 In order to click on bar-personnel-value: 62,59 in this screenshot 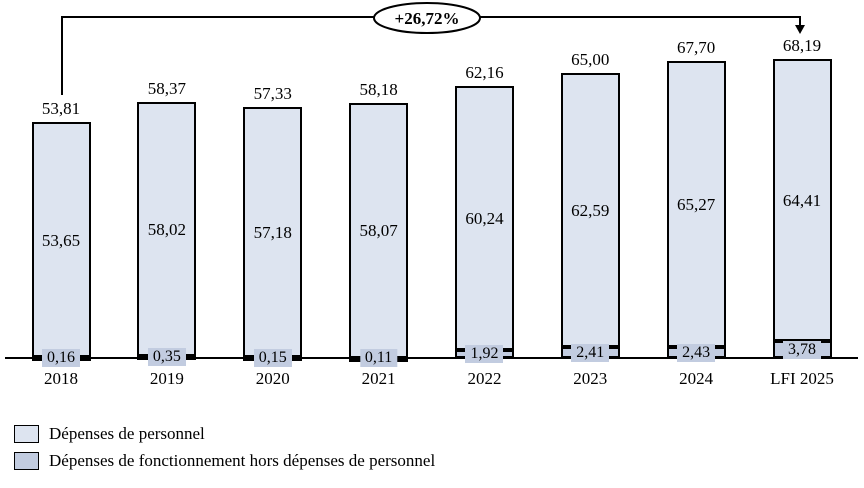, I will do `click(590, 211)`.